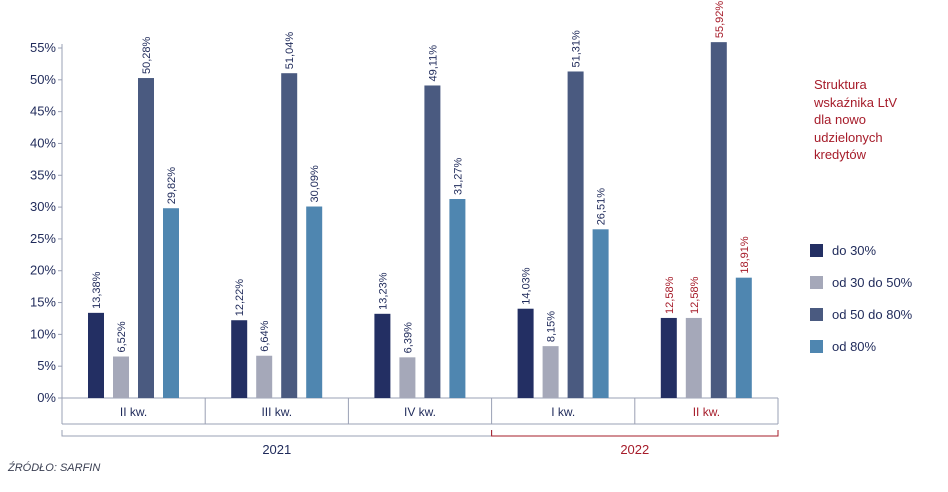 Image resolution: width=948 pixels, height=492 pixels. Describe the element at coordinates (43, 142) in the screenshot. I see `y-tick-label: 40%` at that location.